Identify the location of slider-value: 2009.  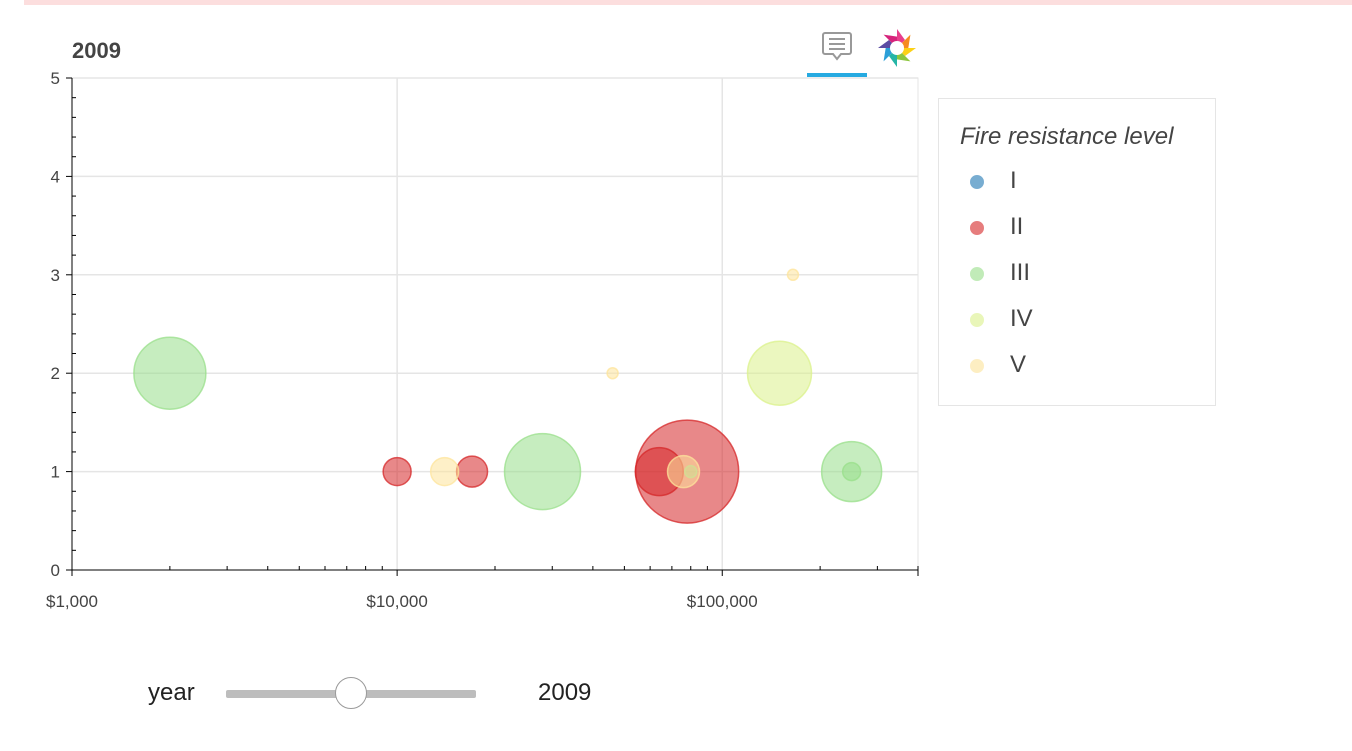
(565, 692).